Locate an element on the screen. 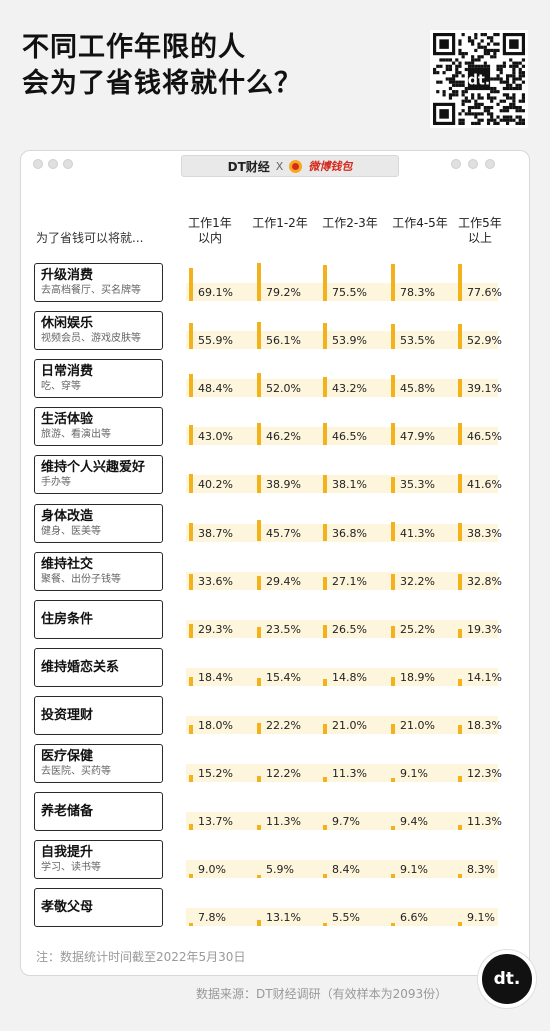 The image size is (550, 1031). category-name: 投资理财 is located at coordinates (67, 715).